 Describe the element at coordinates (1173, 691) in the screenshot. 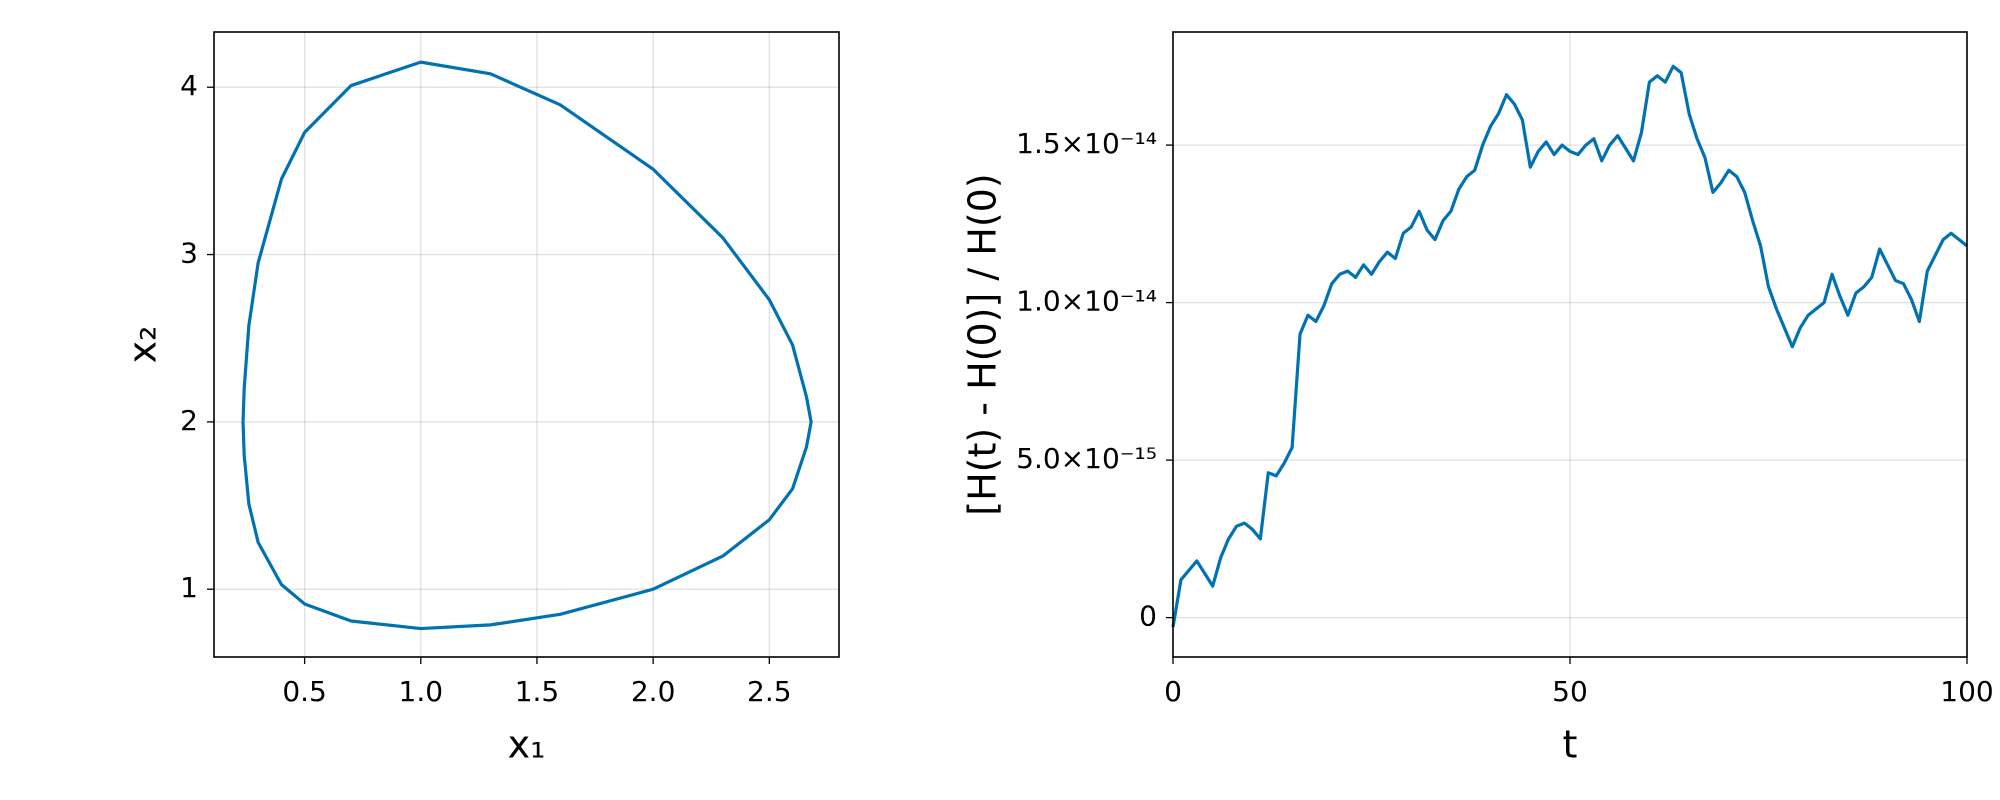

I see `x-tick-label: 0` at that location.